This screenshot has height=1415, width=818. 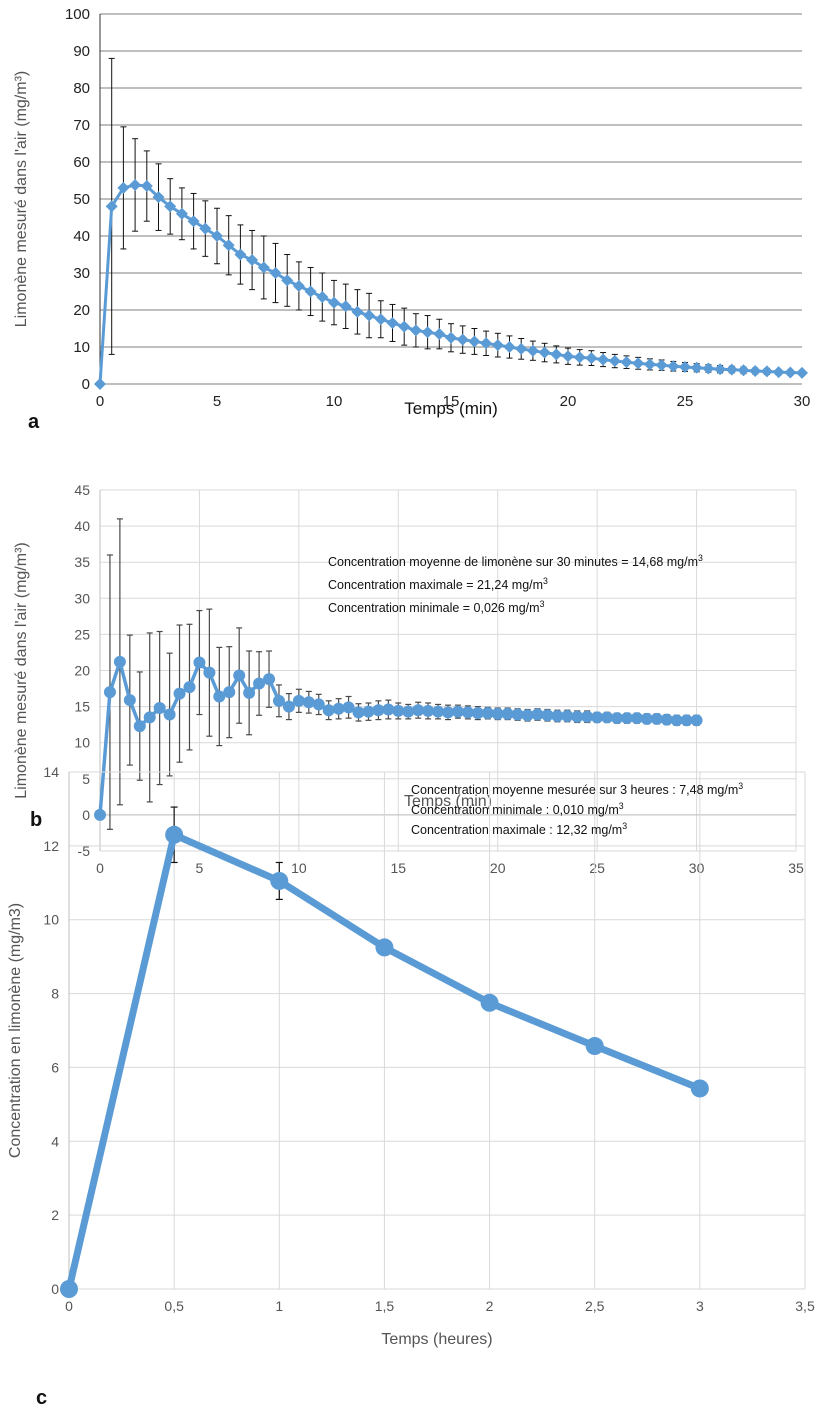 What do you see at coordinates (398, 868) in the screenshot?
I see `x-tick-label: 15` at bounding box center [398, 868].